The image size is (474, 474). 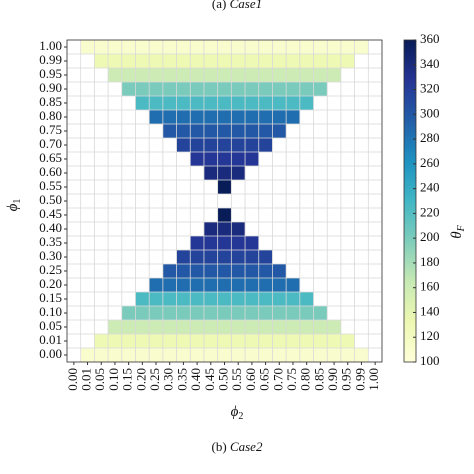 I want to click on x-tick-label: 0.01, so click(x=86, y=379).